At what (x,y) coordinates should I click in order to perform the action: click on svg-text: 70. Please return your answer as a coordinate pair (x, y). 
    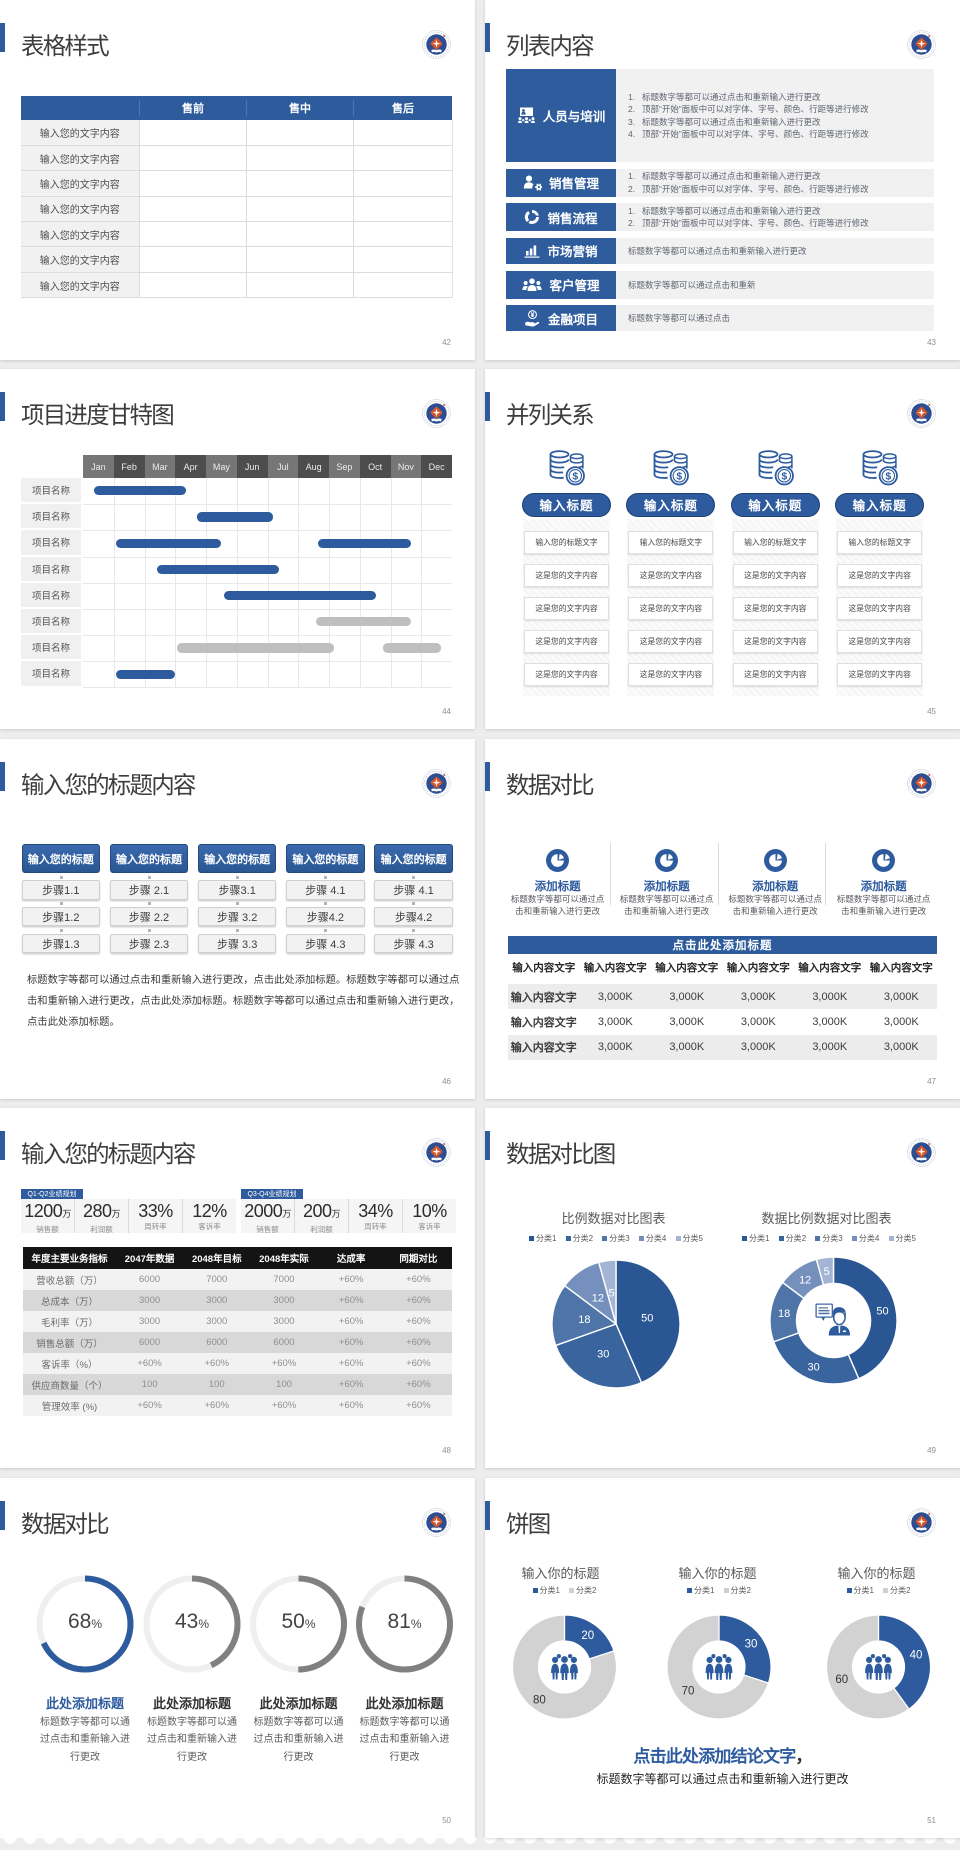
    Looking at the image, I should click on (688, 1691).